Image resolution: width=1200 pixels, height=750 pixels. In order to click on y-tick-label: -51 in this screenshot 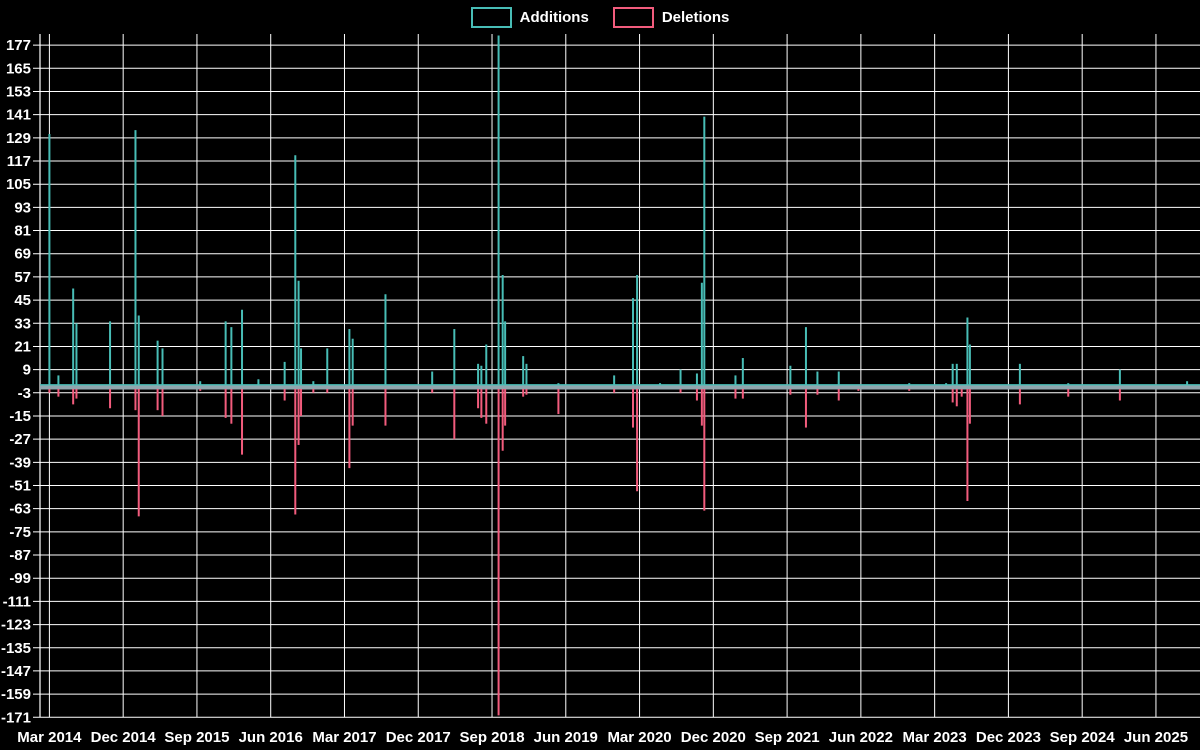, I will do `click(20, 486)`.